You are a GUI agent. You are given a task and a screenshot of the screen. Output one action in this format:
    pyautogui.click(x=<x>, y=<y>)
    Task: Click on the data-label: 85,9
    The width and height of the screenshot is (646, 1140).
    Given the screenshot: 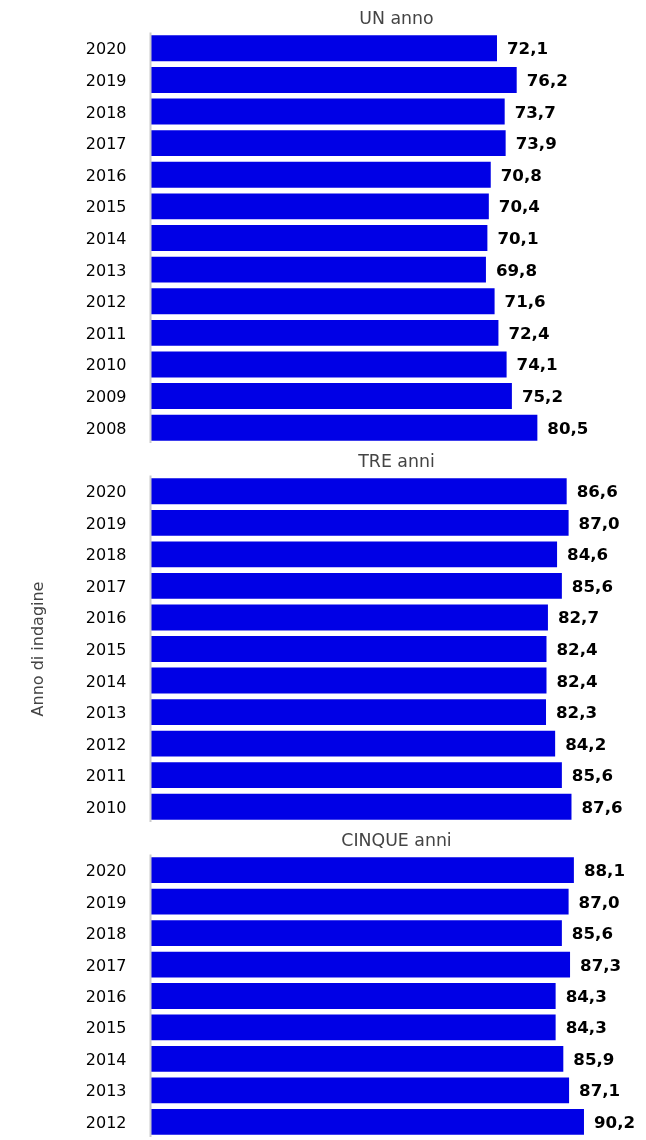 What is the action you would take?
    pyautogui.click(x=594, y=1059)
    